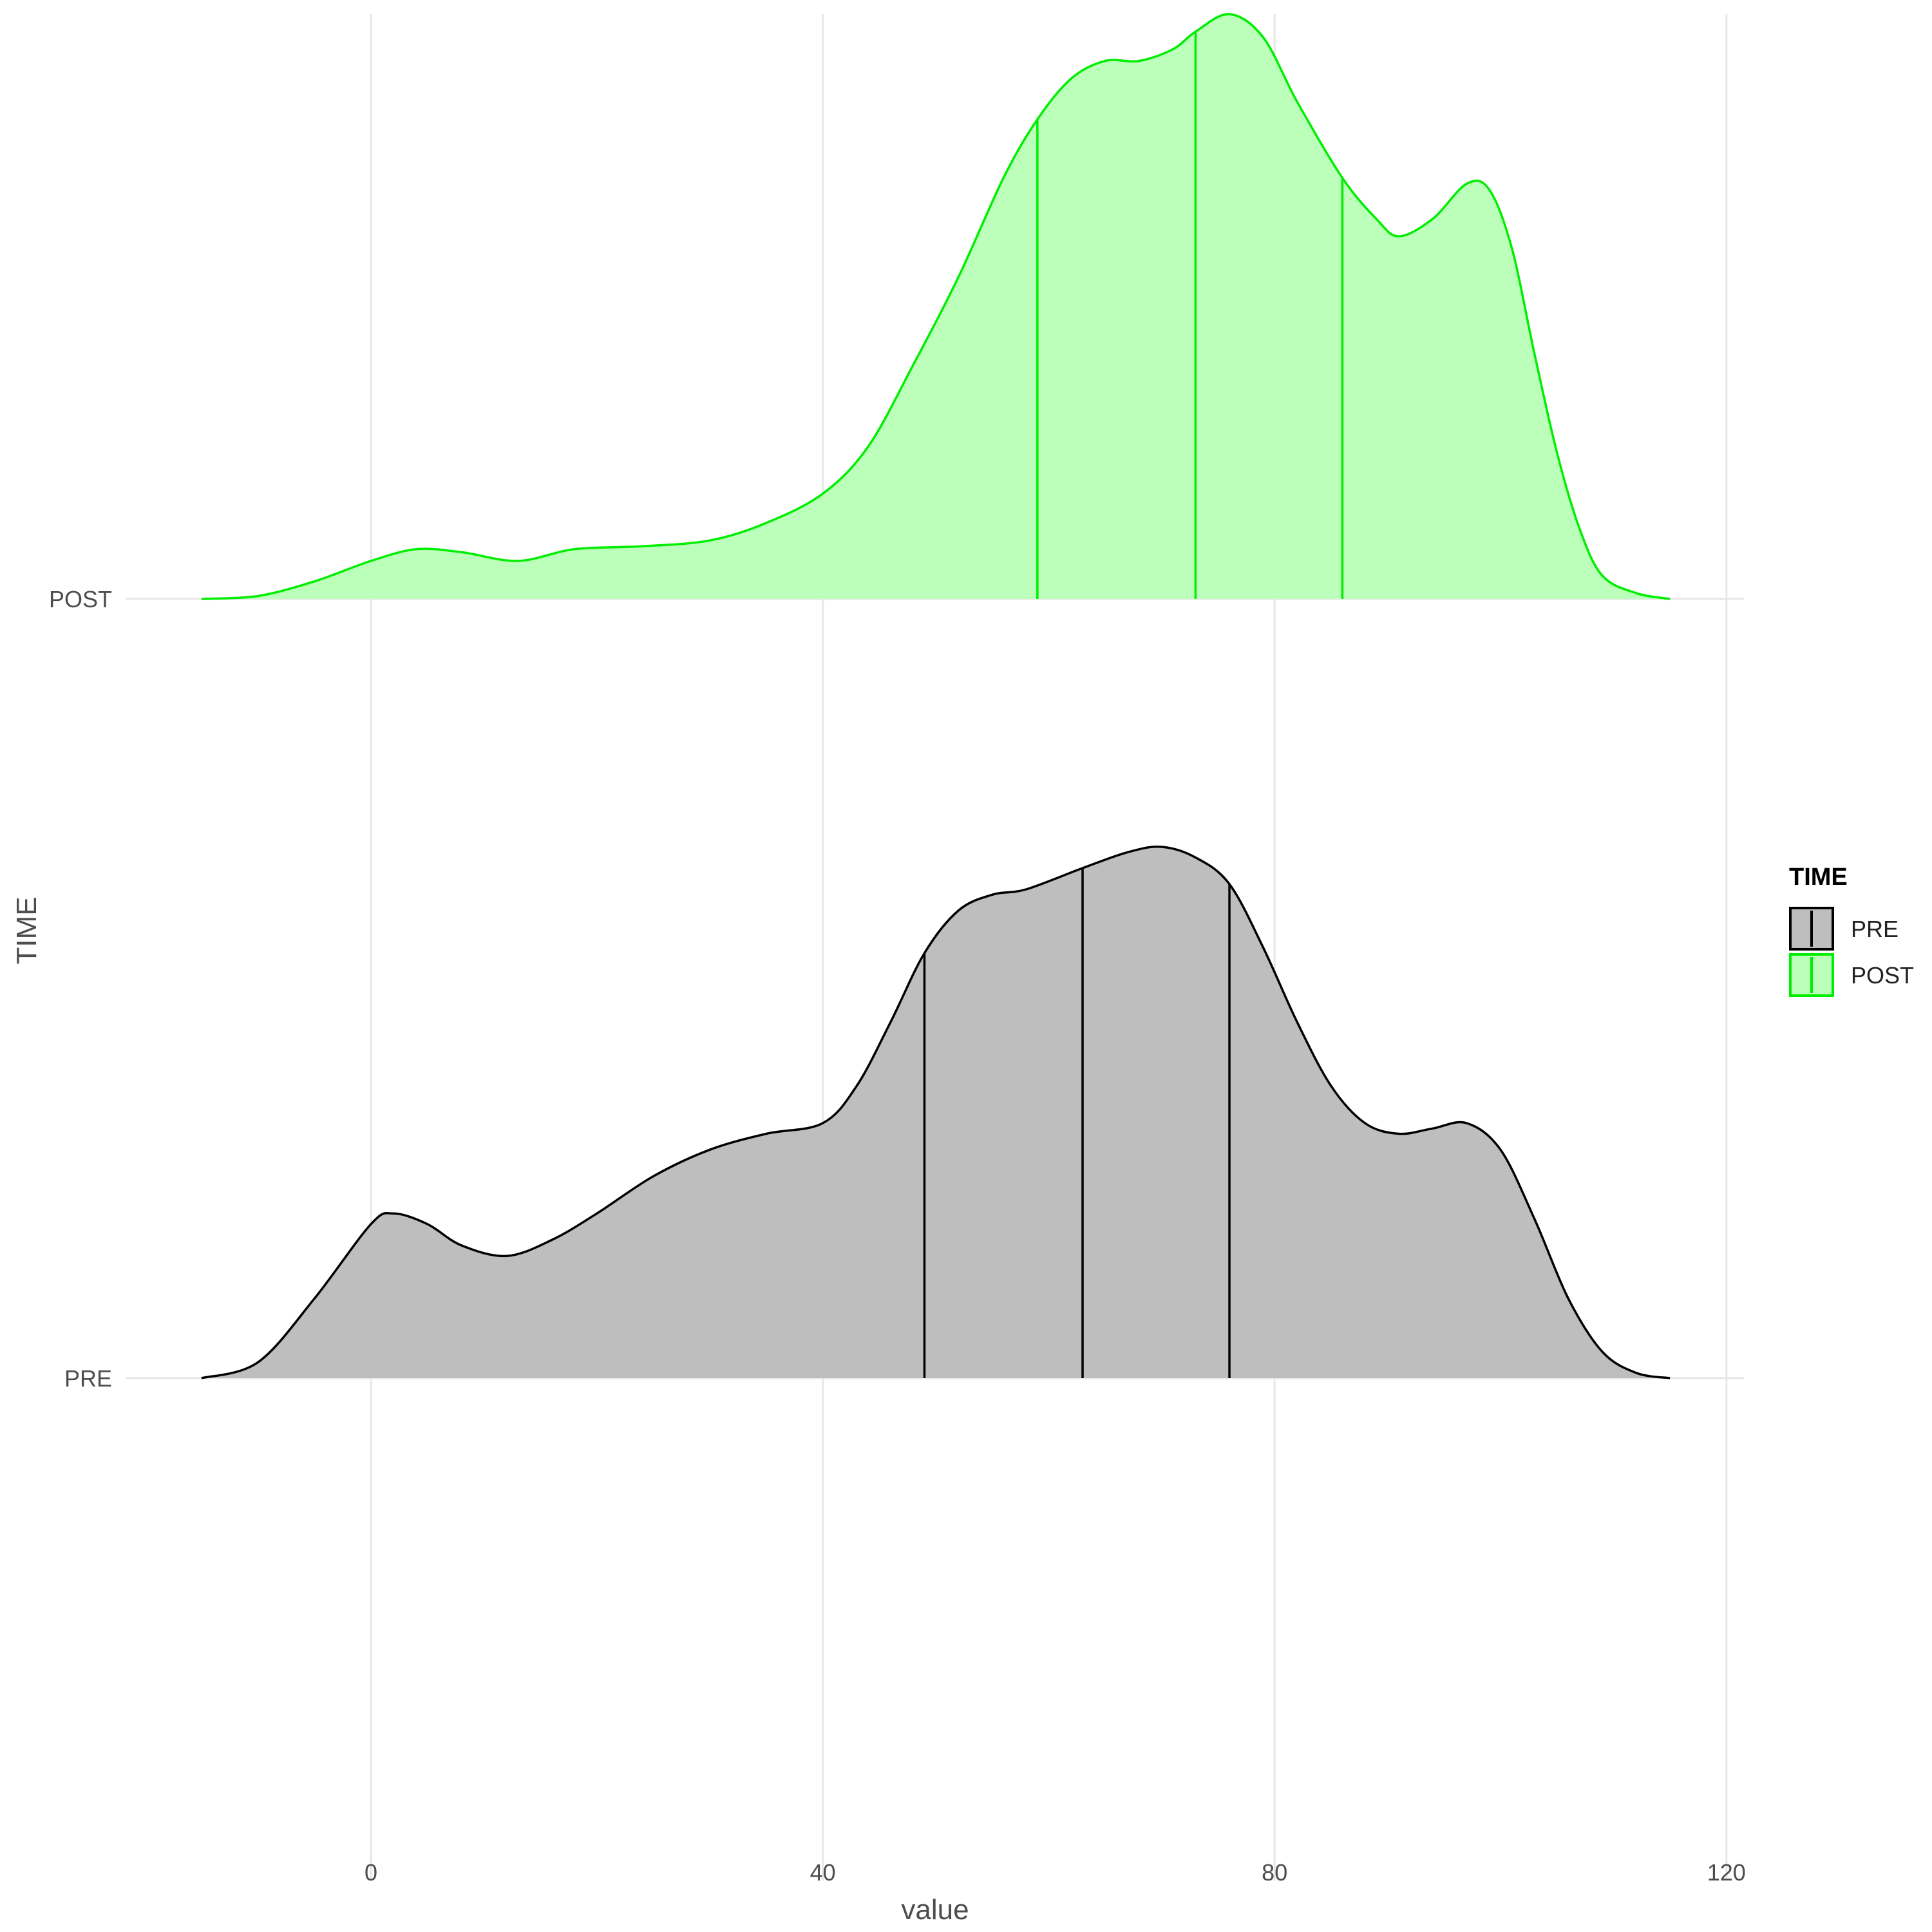  I want to click on x-tick-label: 40, so click(823, 1872).